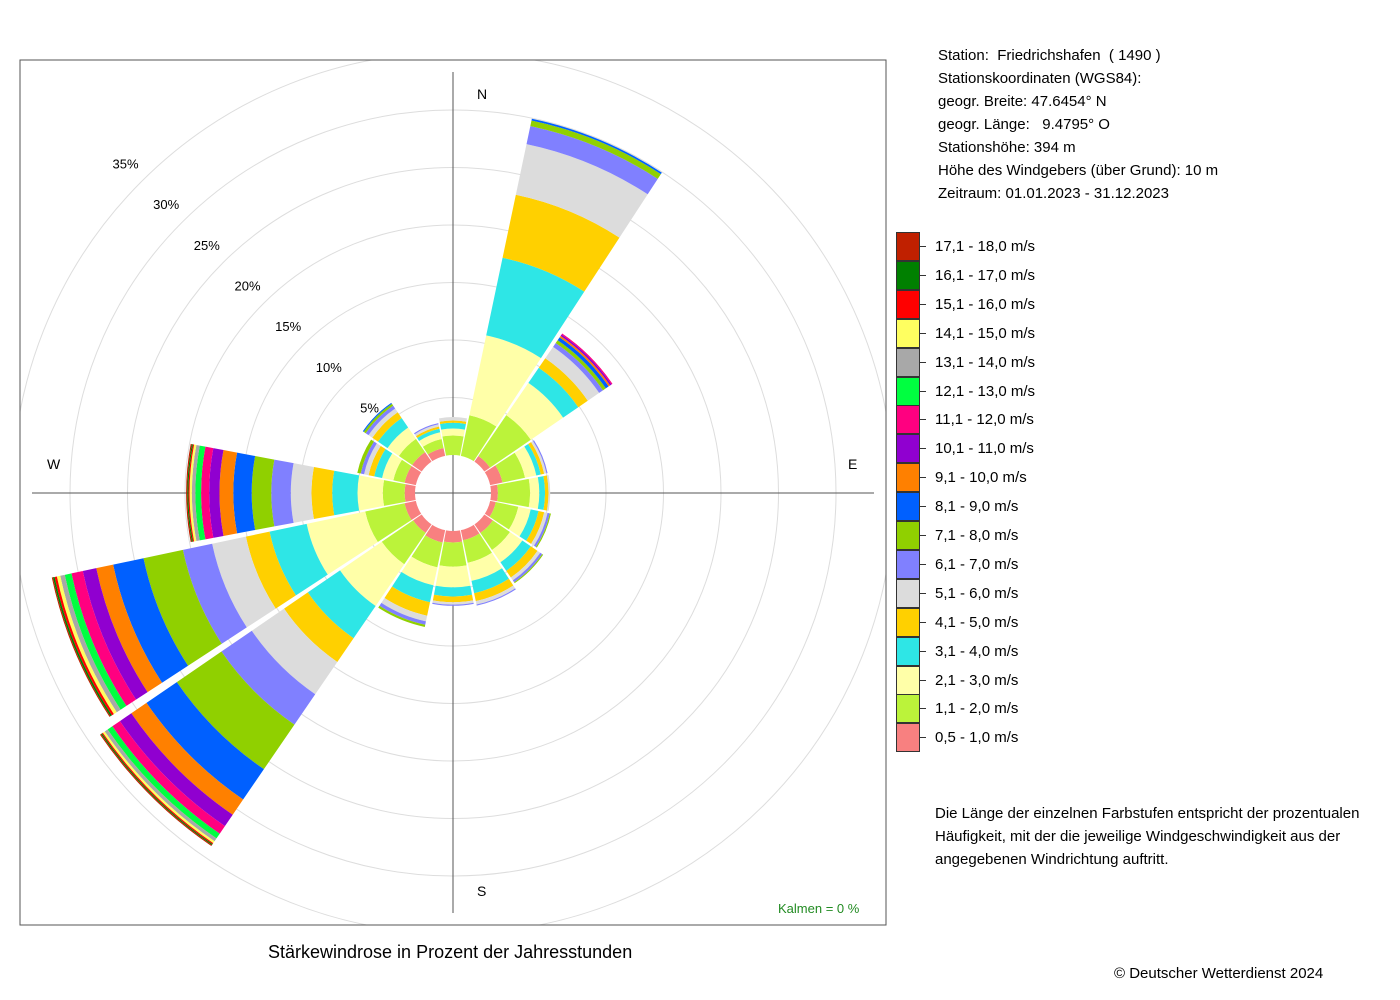  I want to click on compass-label-e: E, so click(852, 464).